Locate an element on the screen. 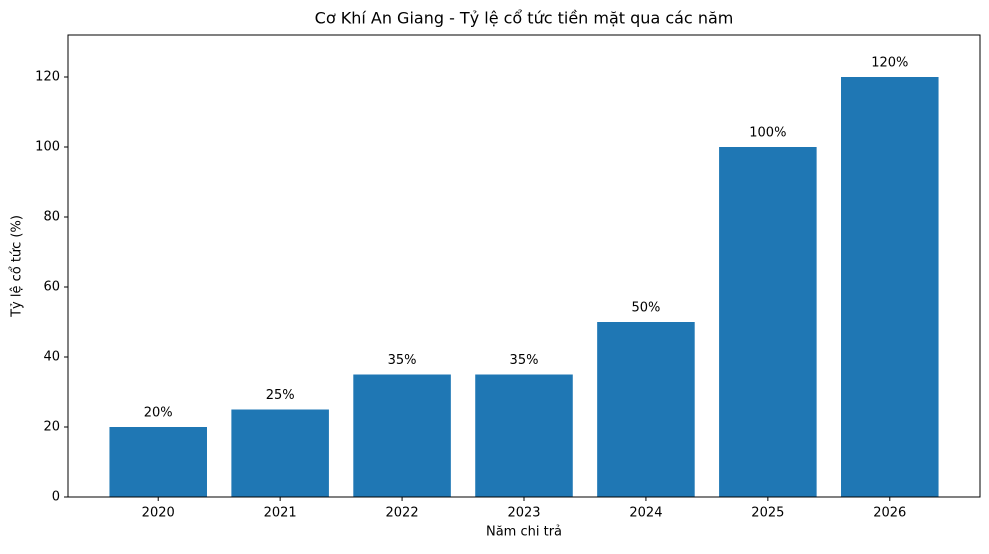 Image resolution: width=989 pixels, height=554 pixels. x-tick-label: 2021 is located at coordinates (280, 513).